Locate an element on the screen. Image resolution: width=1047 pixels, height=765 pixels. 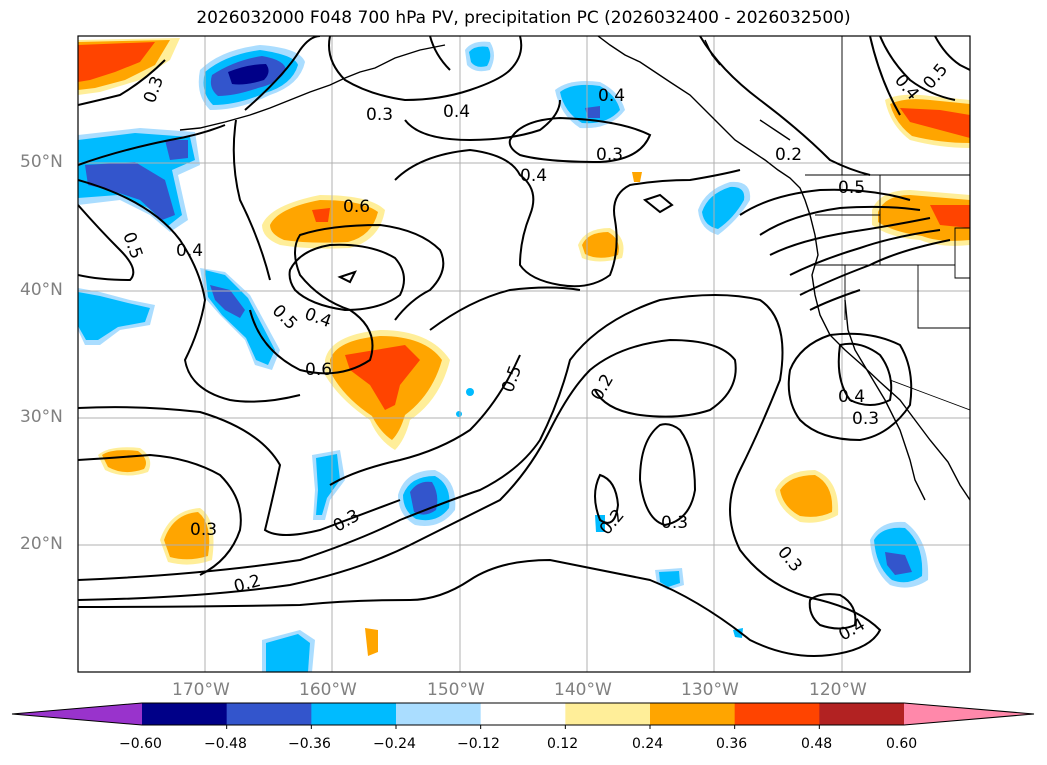
political-borders is located at coordinates (887, 223).